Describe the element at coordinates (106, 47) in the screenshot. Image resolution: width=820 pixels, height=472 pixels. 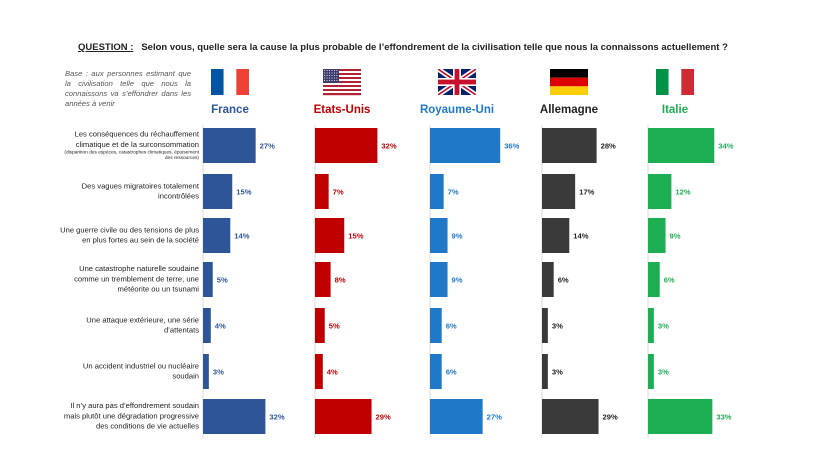
I see `question-label: QUESTION :` at that location.